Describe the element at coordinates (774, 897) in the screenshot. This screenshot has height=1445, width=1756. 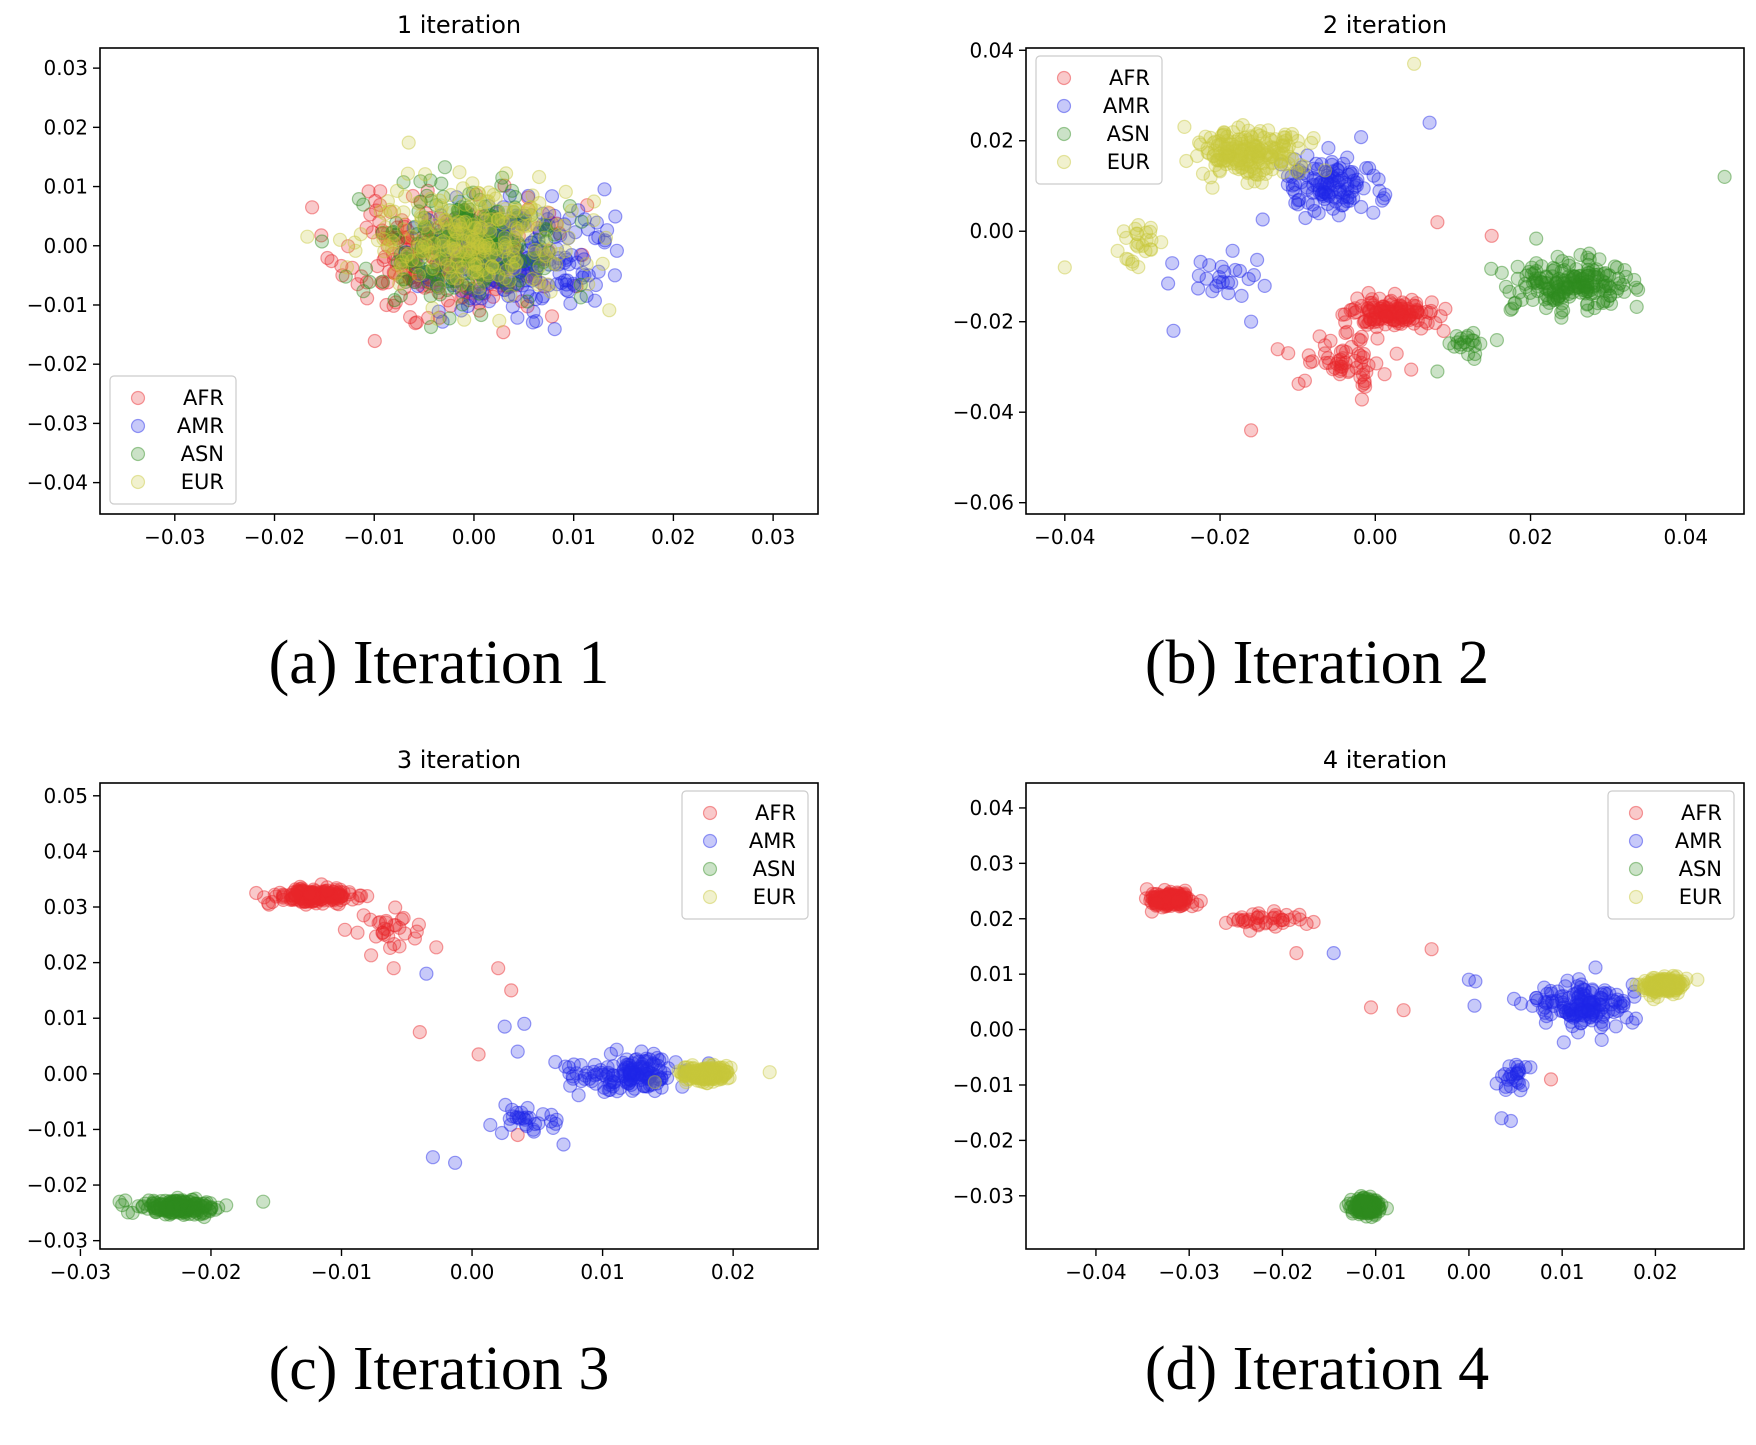
I see `legend-label-eur: EUR` at that location.